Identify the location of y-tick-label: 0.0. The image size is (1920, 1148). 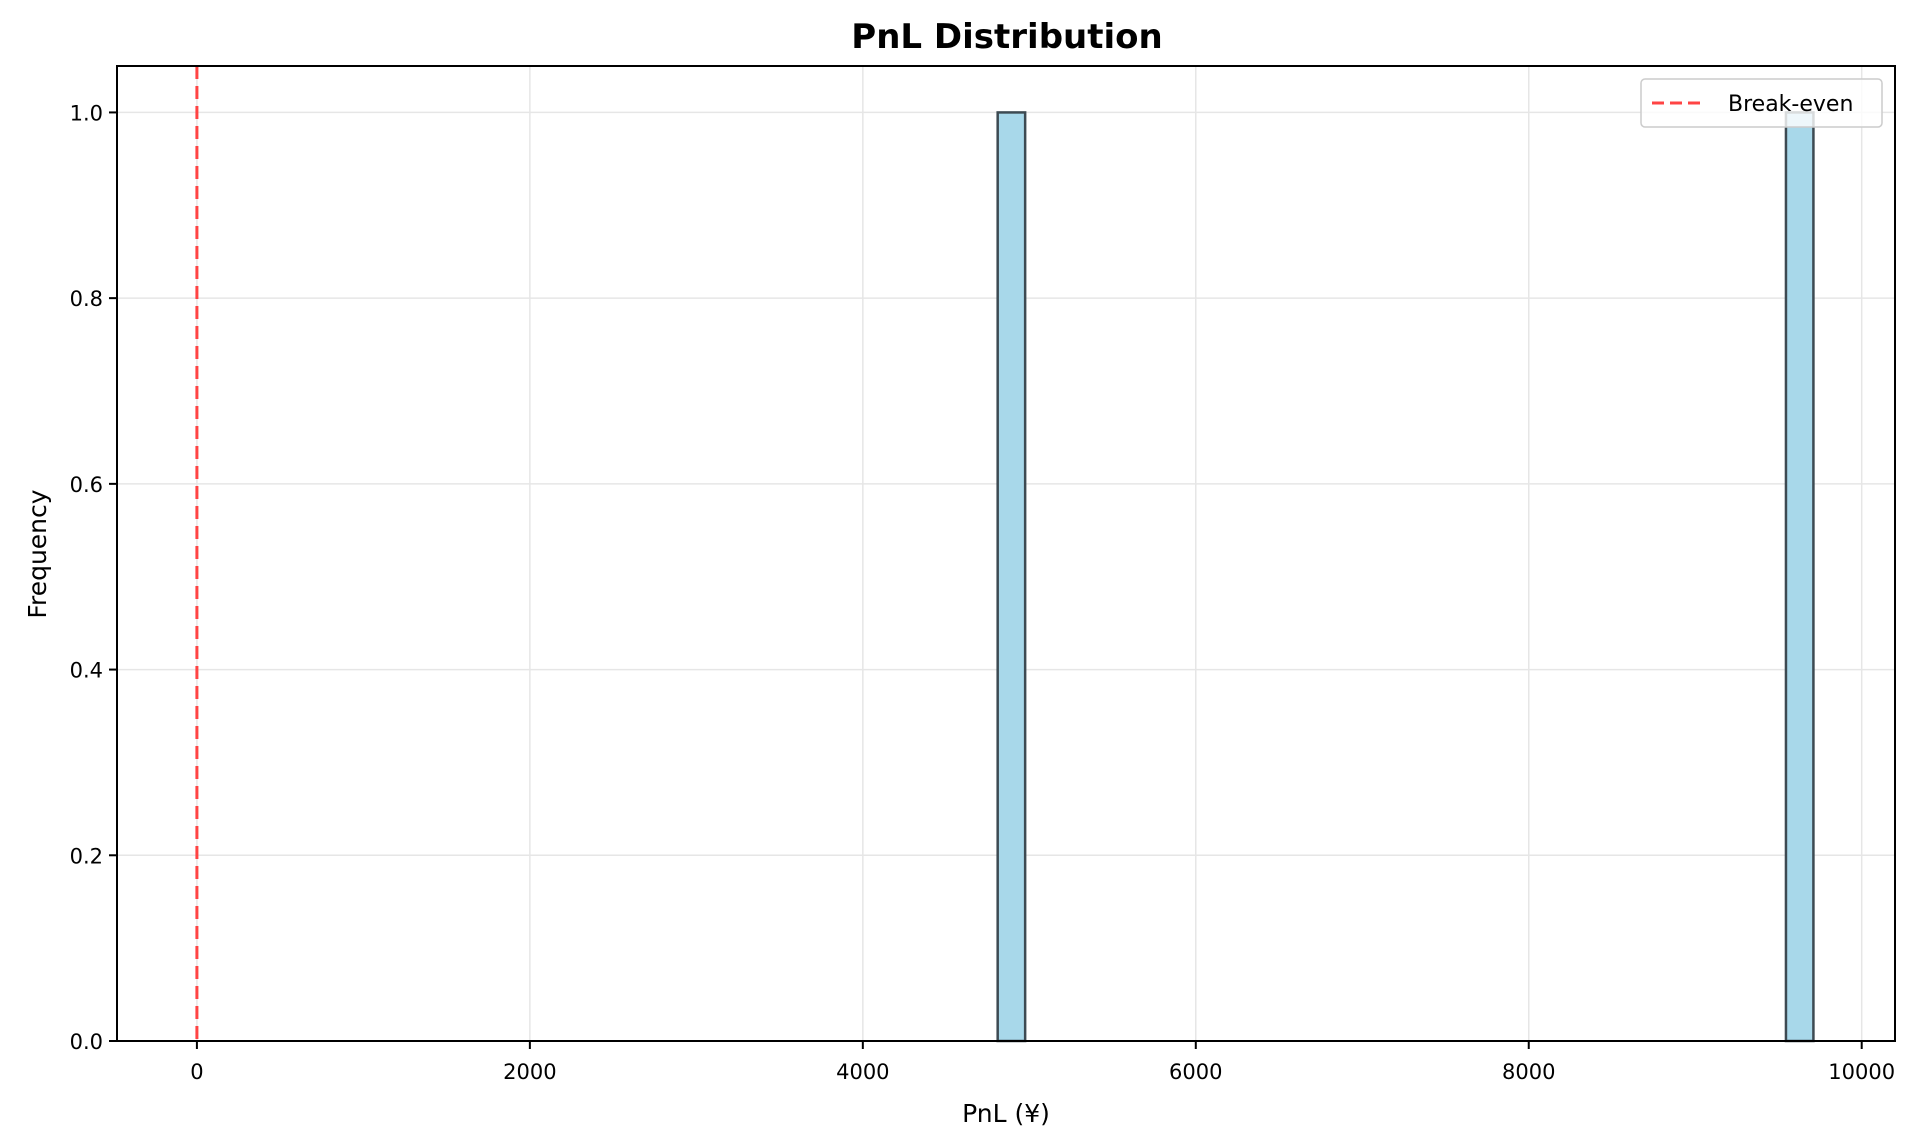
(86, 1042).